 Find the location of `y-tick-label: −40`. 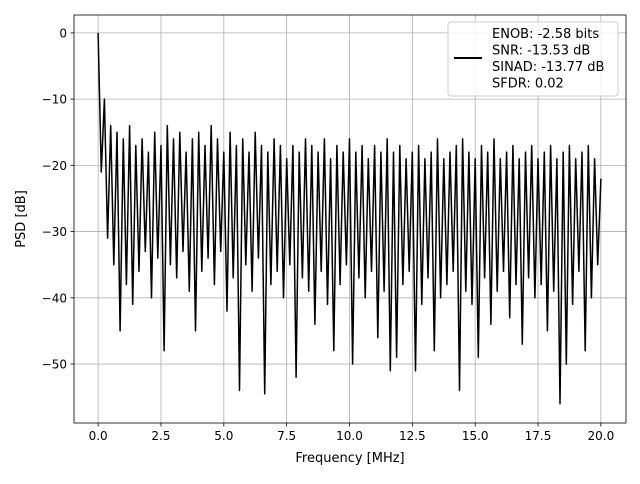

y-tick-label: −40 is located at coordinates (54, 298).